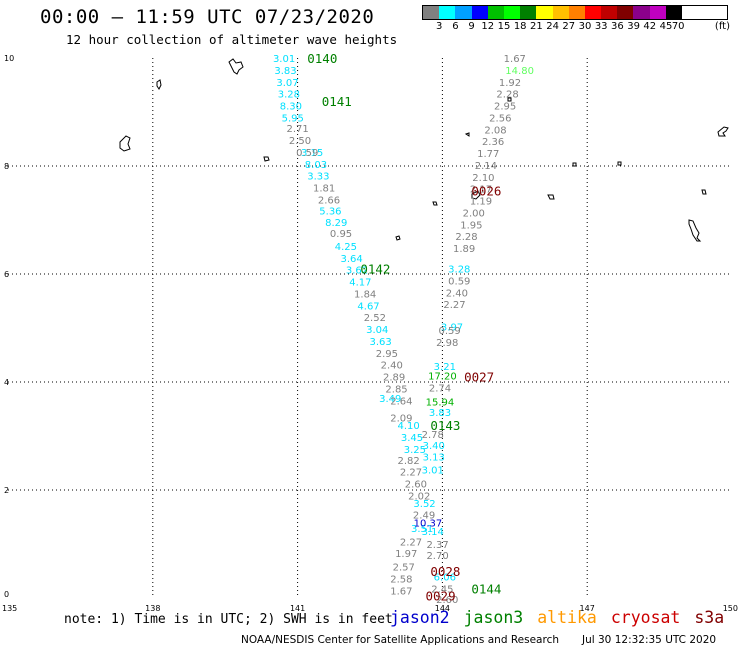 This screenshot has width=740, height=650. What do you see at coordinates (352, 259) in the screenshot?
I see `swh-value: 3.64` at bounding box center [352, 259].